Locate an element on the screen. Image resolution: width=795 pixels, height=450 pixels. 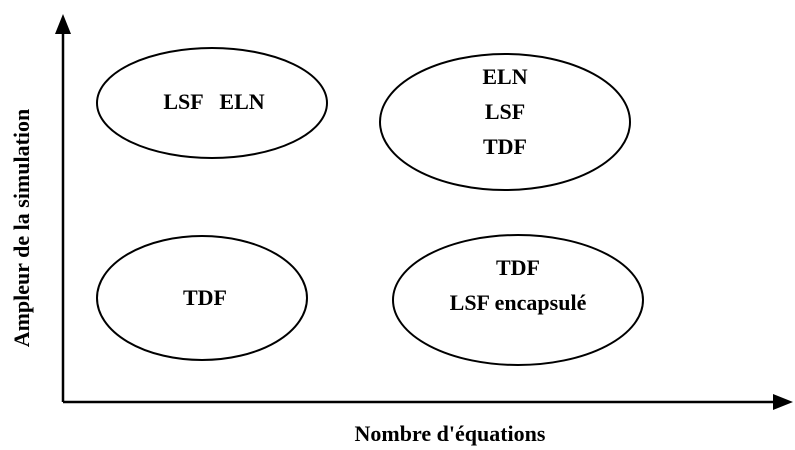
y-axis-arrow is located at coordinates (63, 24).